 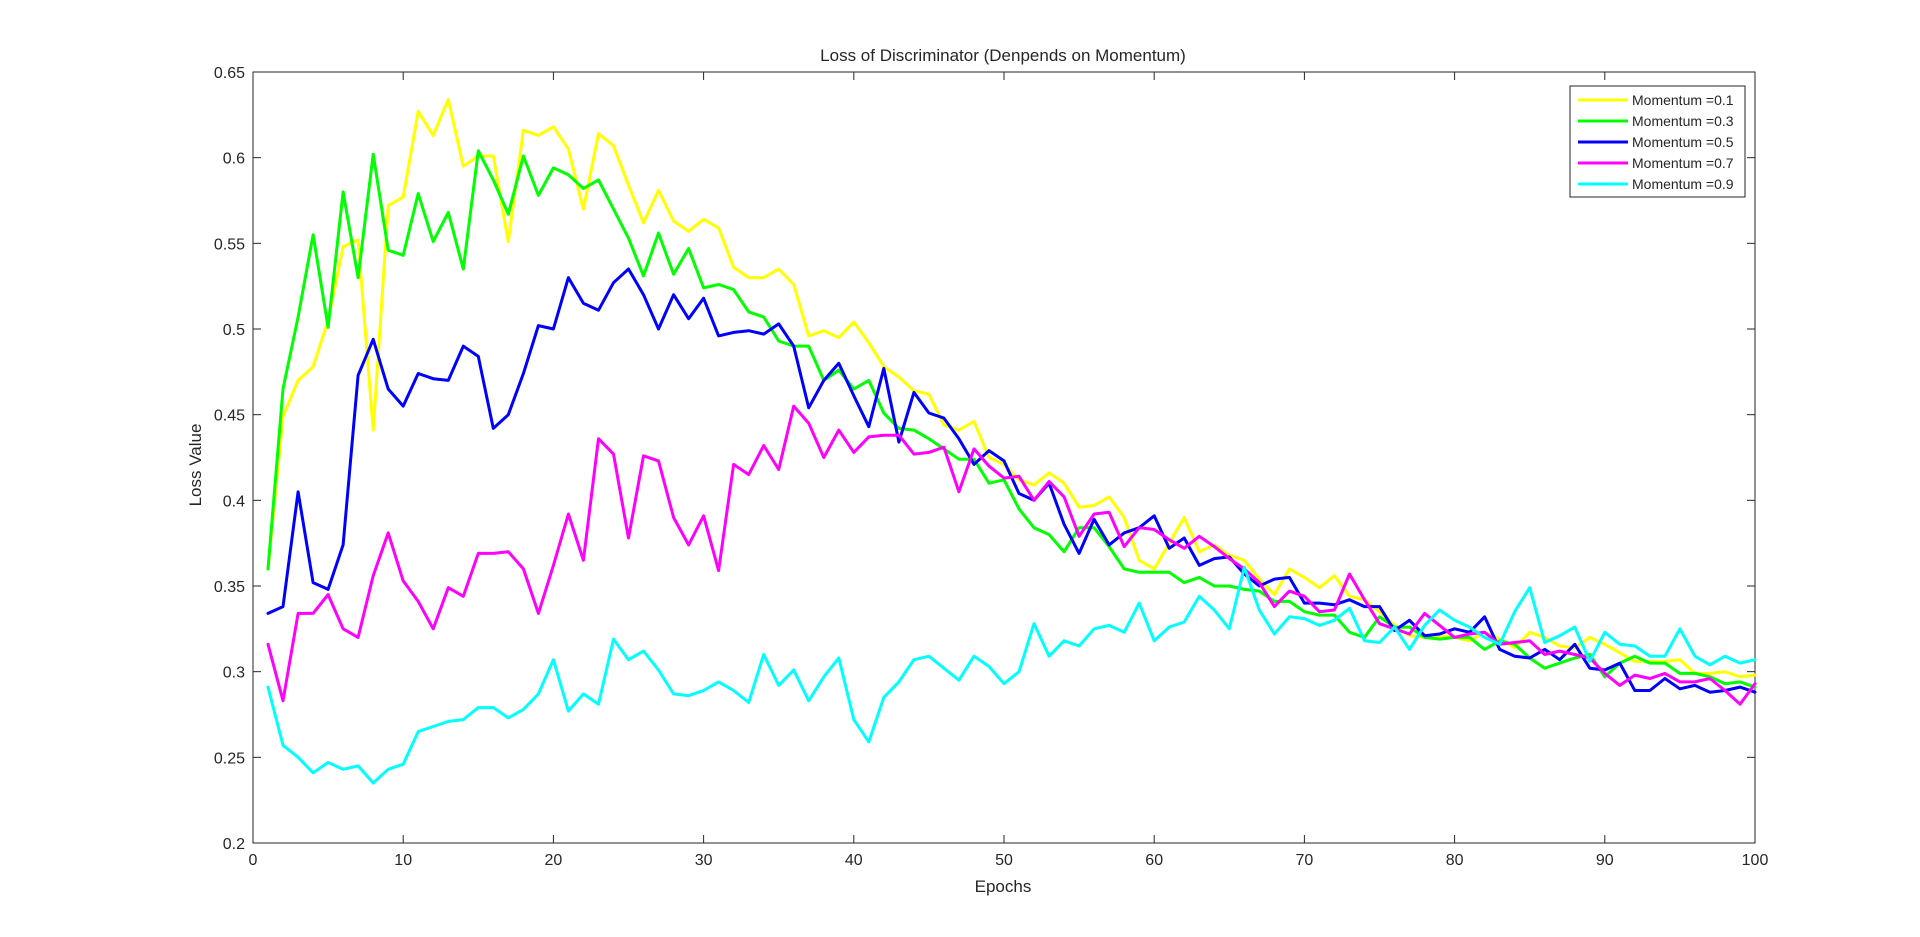 What do you see at coordinates (229, 244) in the screenshot?
I see `y-tick-label: 0.55` at bounding box center [229, 244].